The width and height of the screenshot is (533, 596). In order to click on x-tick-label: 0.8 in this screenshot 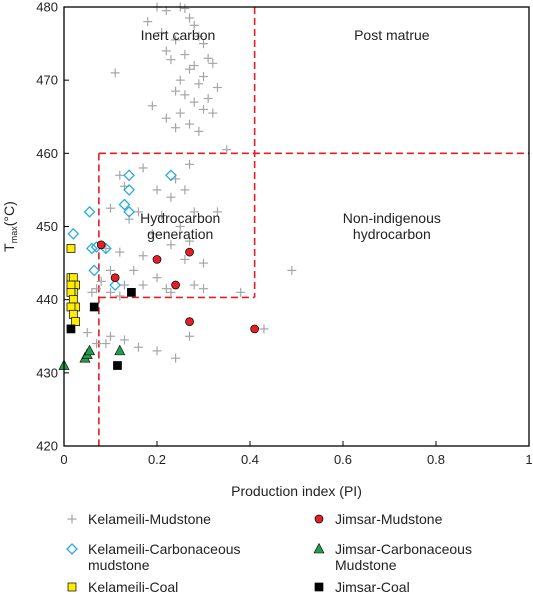, I will do `click(436, 459)`.